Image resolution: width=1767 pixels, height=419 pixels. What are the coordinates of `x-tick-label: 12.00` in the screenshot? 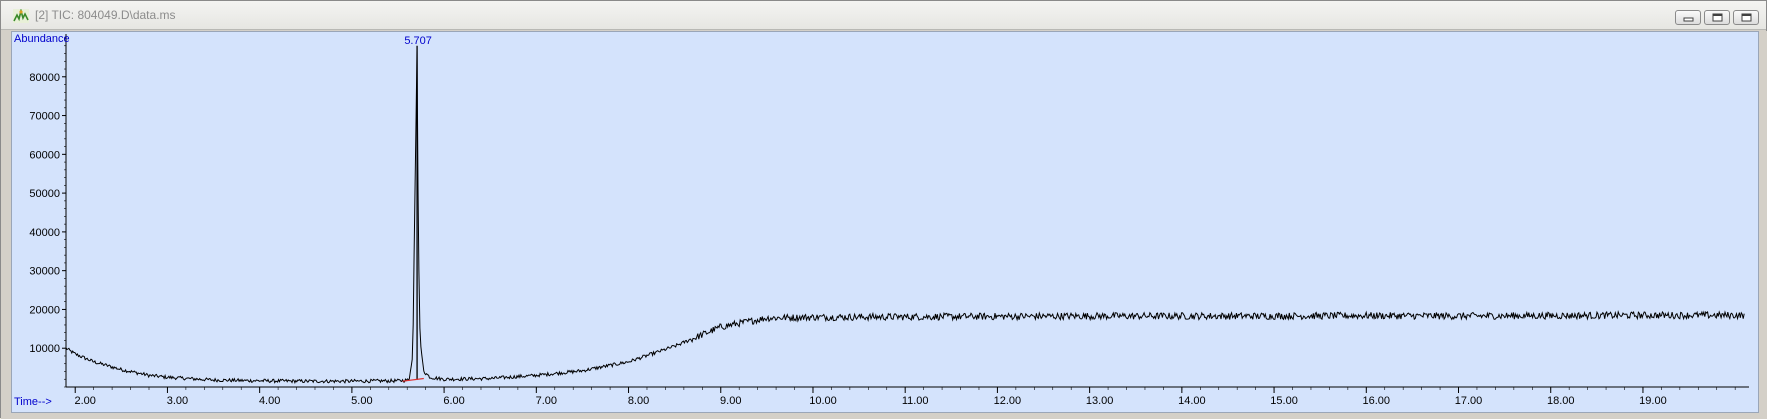 It's located at (1008, 401).